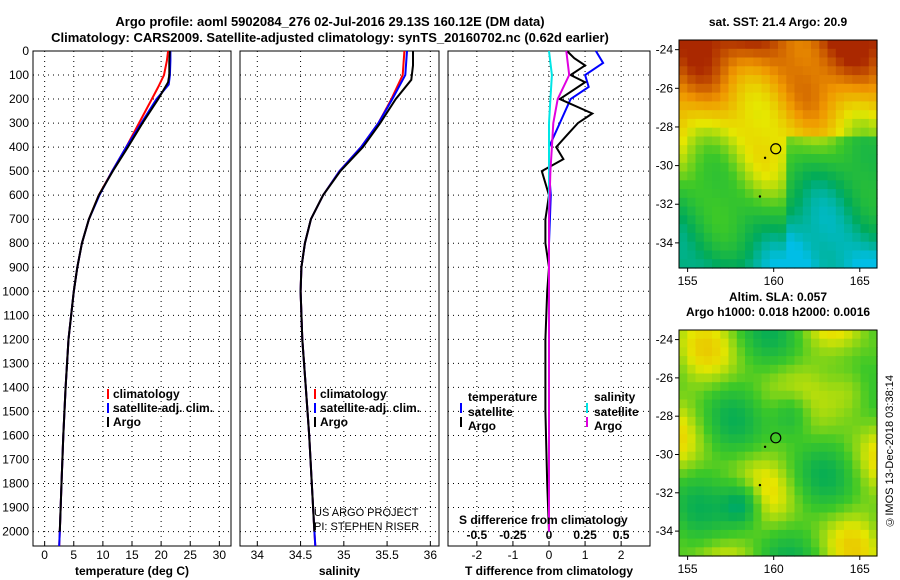 This screenshot has height=580, width=900. I want to click on depth-tick-label: 1700, so click(15, 459).